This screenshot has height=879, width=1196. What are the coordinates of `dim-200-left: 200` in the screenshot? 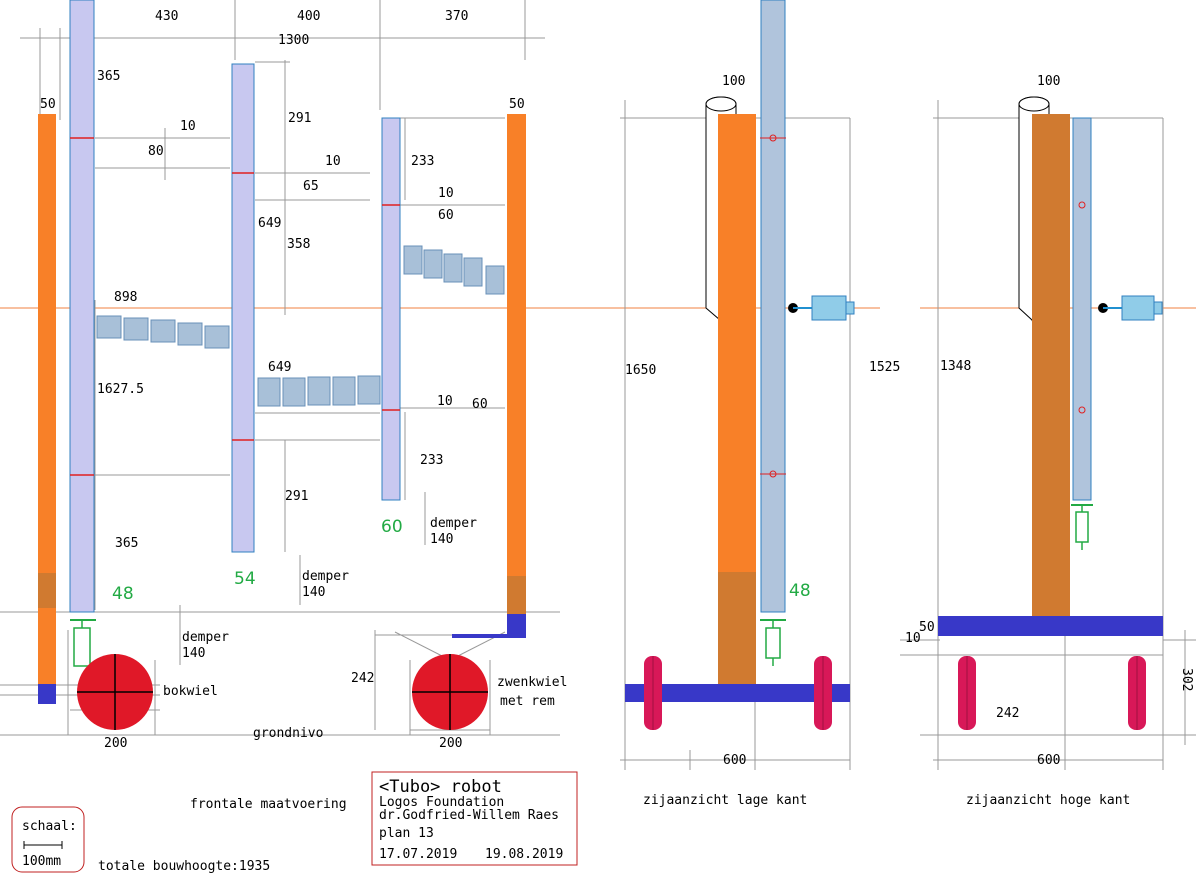 It's located at (115, 743).